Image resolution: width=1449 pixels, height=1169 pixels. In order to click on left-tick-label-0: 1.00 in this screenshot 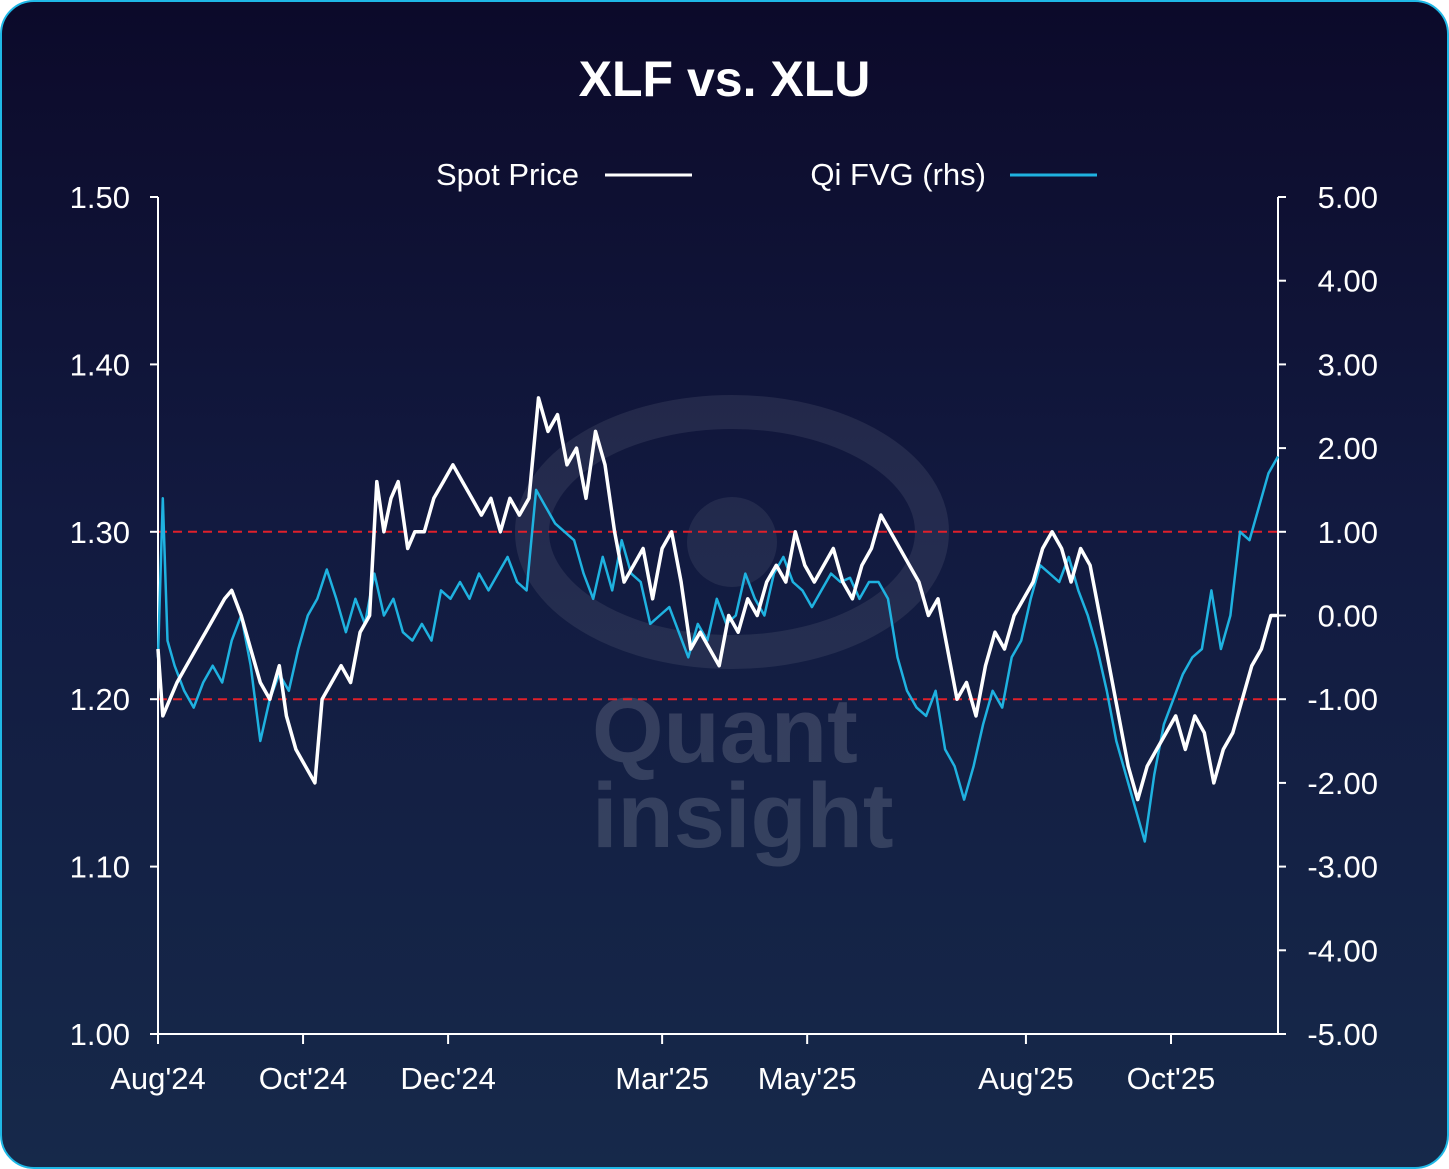, I will do `click(100, 1034)`.